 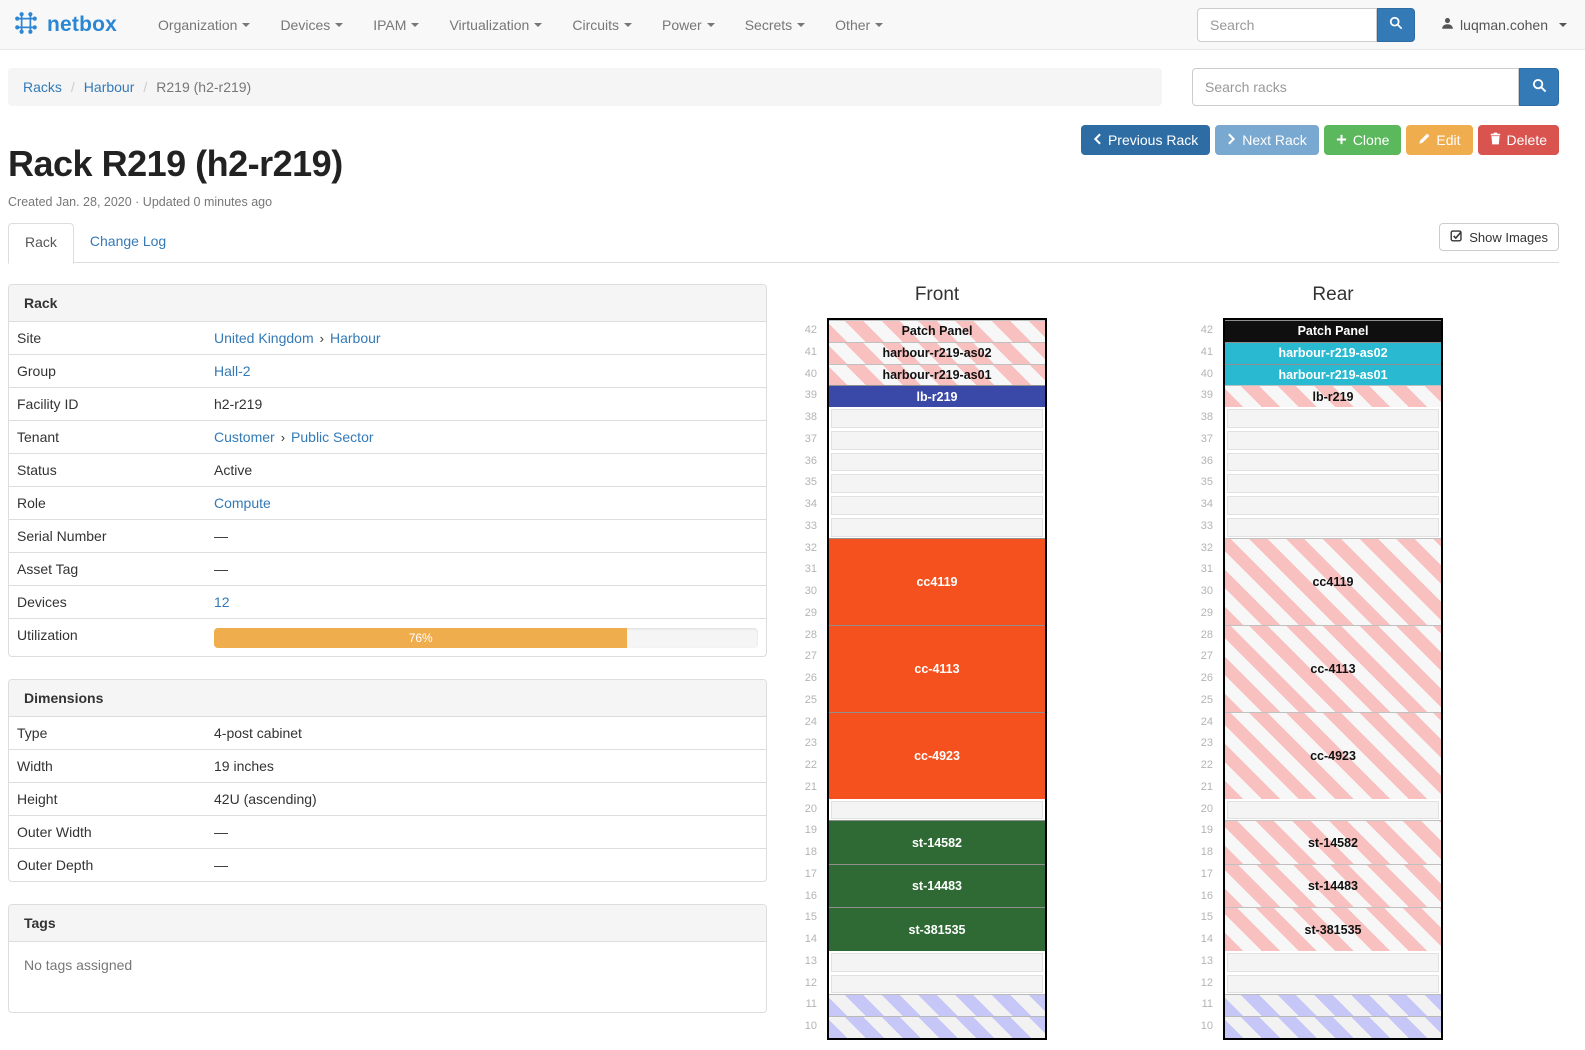 I want to click on value-link: Harbour, so click(x=355, y=338).